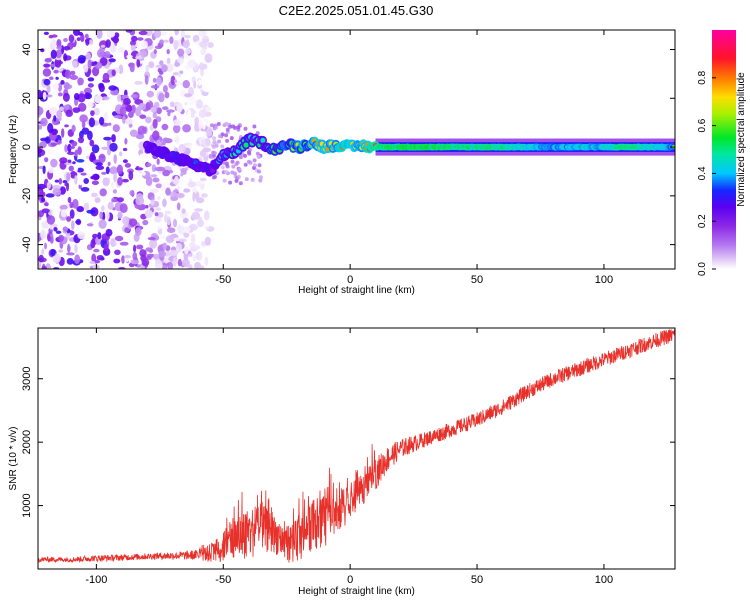  What do you see at coordinates (223, 280) in the screenshot?
I see `x-tick-label: -50` at bounding box center [223, 280].